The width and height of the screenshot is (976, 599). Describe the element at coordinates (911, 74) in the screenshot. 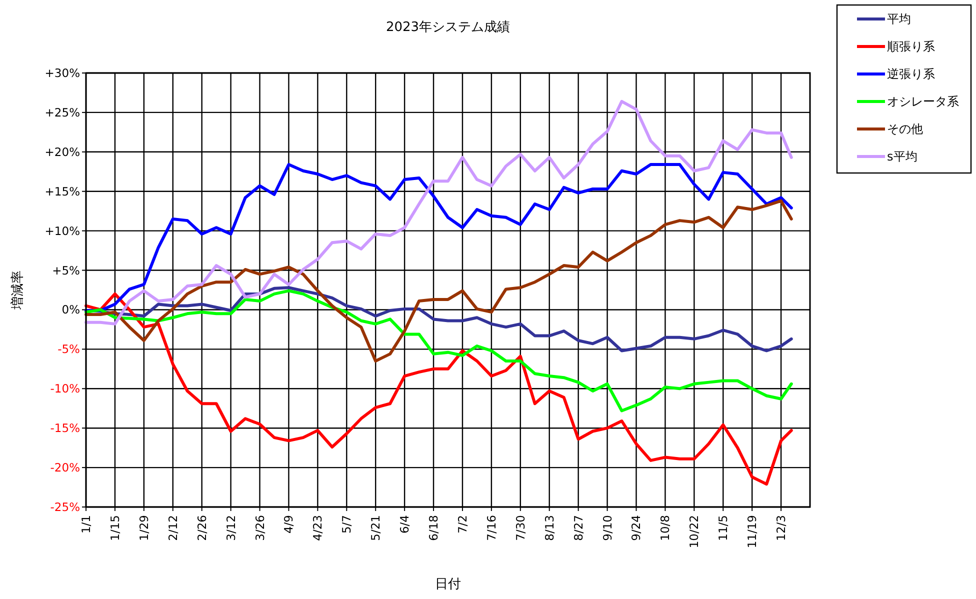

I see `legend-label: 逆張り系` at that location.